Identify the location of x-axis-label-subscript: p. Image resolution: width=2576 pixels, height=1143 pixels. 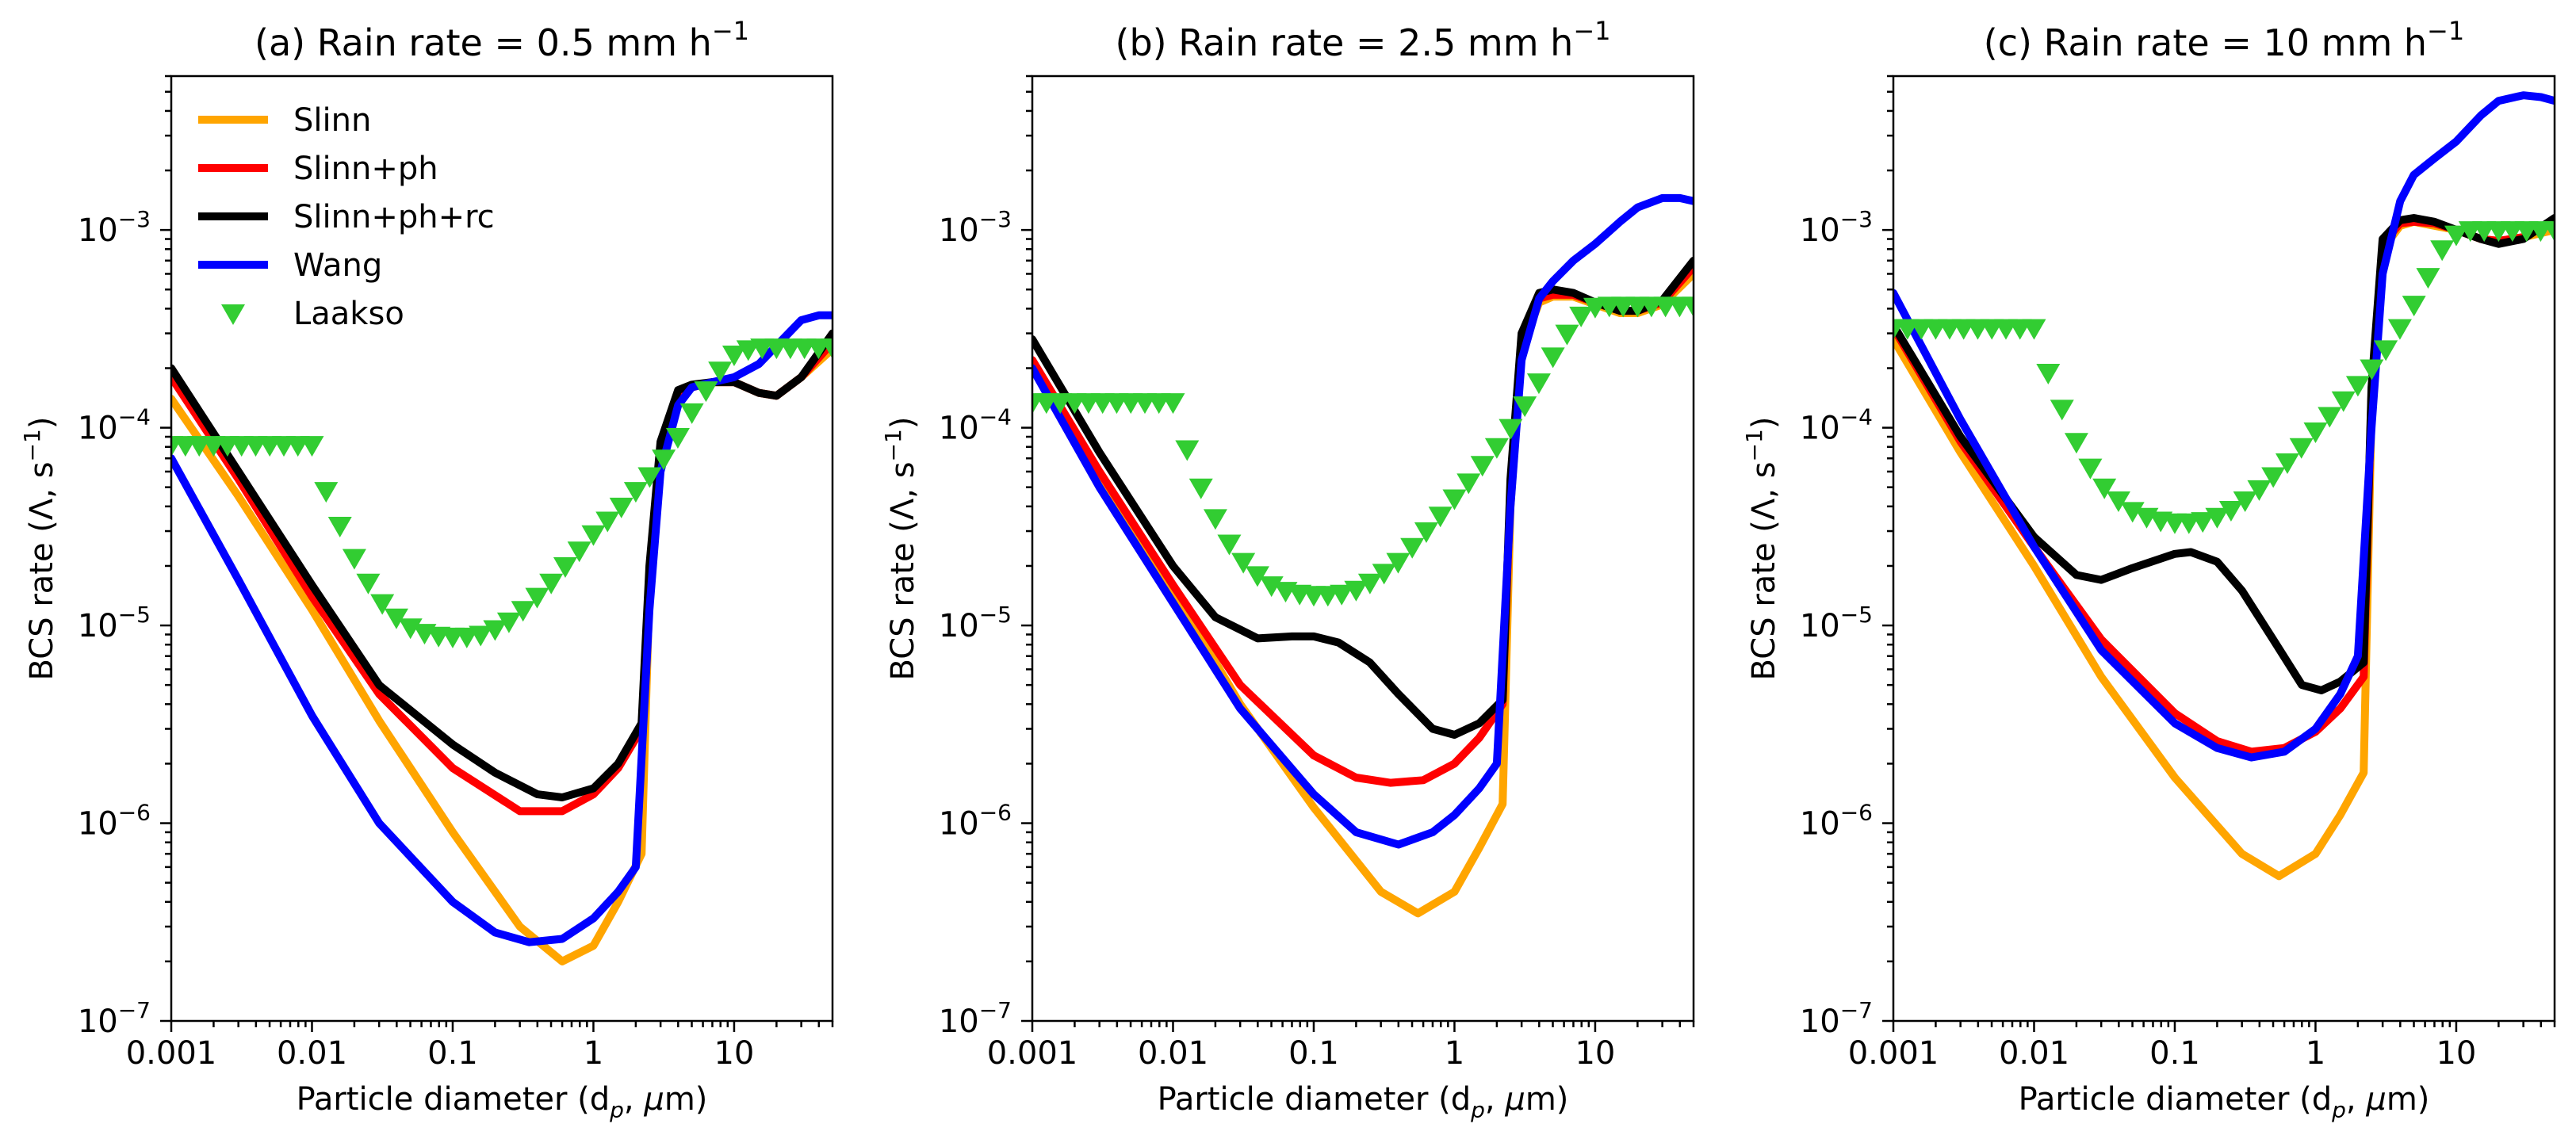
(616, 1110).